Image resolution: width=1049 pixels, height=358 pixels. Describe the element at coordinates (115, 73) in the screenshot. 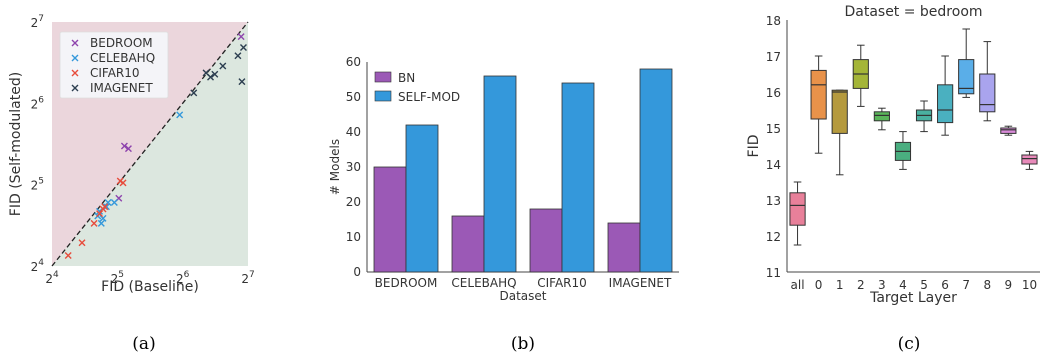

I see `legend-label: CIFAR10` at that location.